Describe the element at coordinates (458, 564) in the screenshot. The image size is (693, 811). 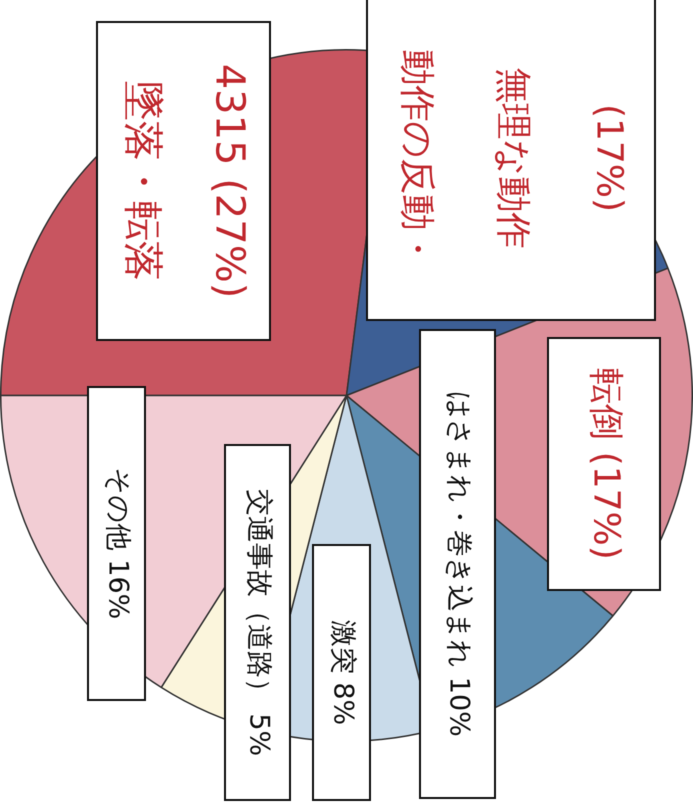
I see `slice-label: はさまれ・巻き込まれ 10%` at that location.